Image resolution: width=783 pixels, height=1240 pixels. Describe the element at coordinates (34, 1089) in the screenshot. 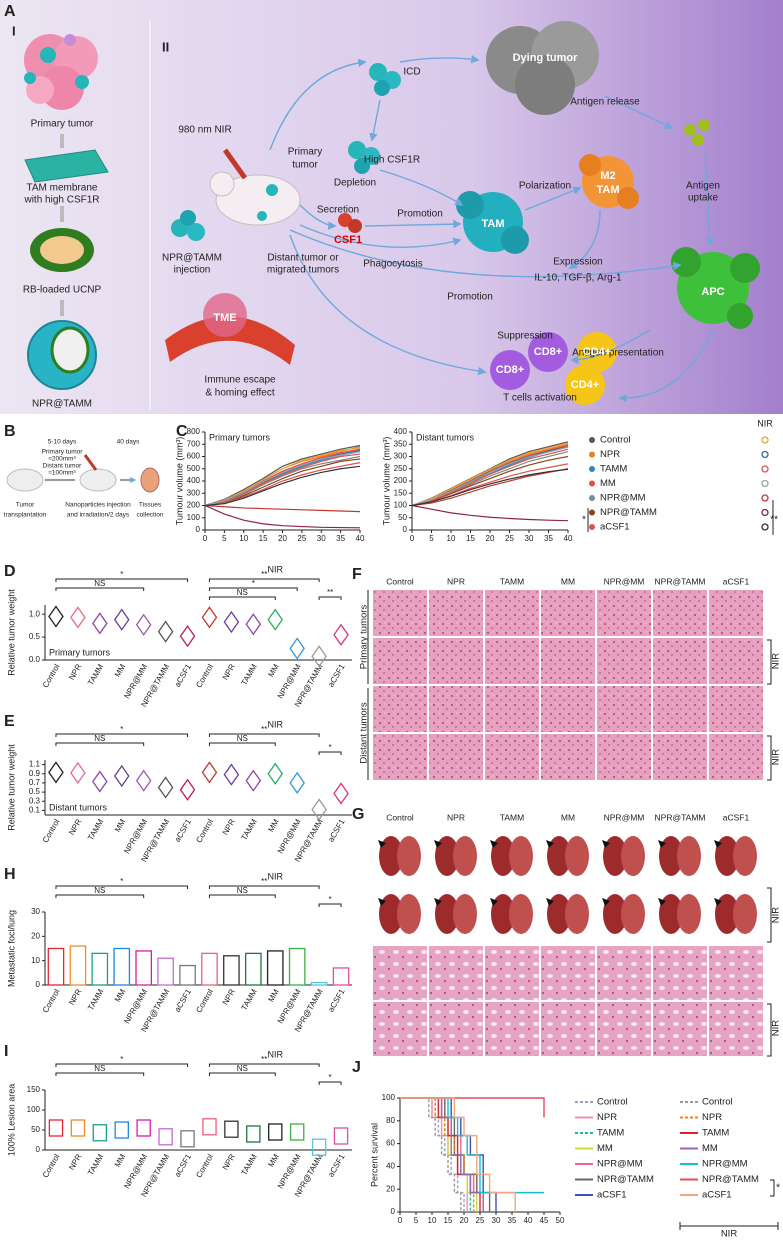

I see `y-tick-label: 150` at that location.